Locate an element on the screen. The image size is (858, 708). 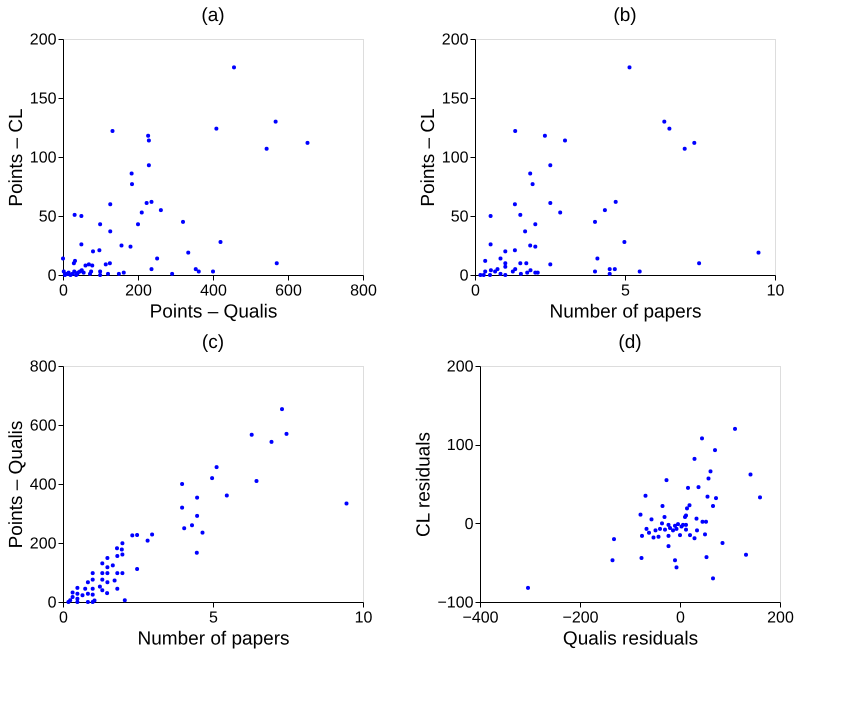
x-tick-label: 600 is located at coordinates (288, 291).